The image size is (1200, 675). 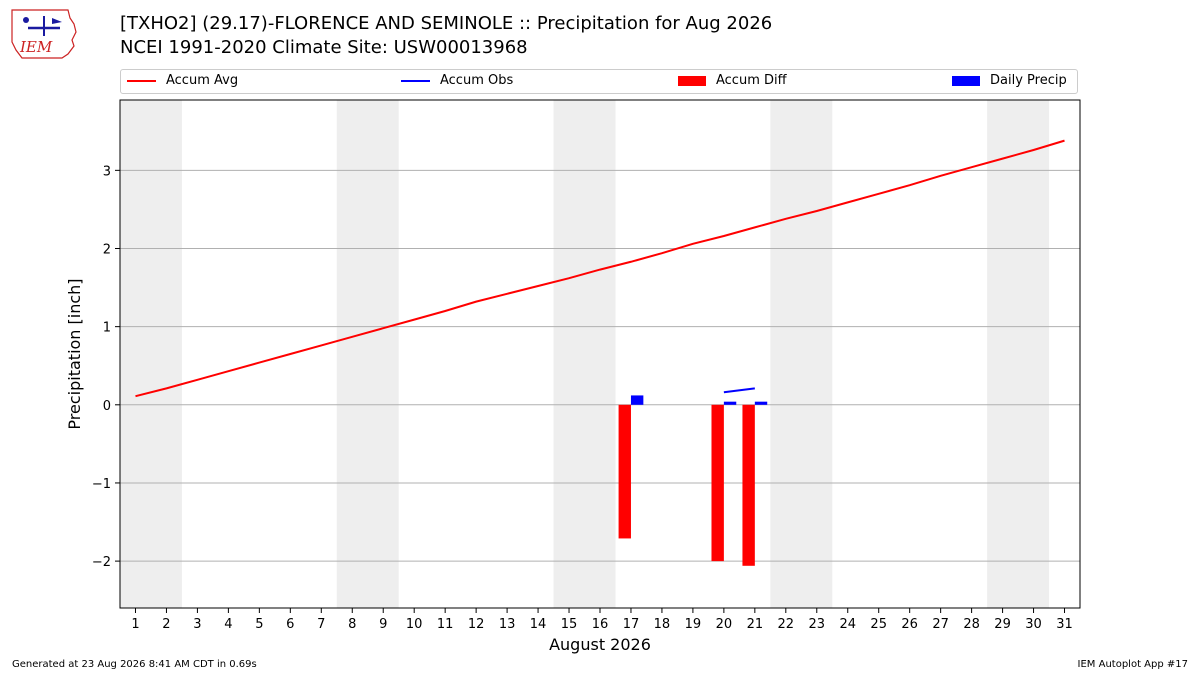 I want to click on legend-item-accum-obs: Accum Obs, so click(x=457, y=80).